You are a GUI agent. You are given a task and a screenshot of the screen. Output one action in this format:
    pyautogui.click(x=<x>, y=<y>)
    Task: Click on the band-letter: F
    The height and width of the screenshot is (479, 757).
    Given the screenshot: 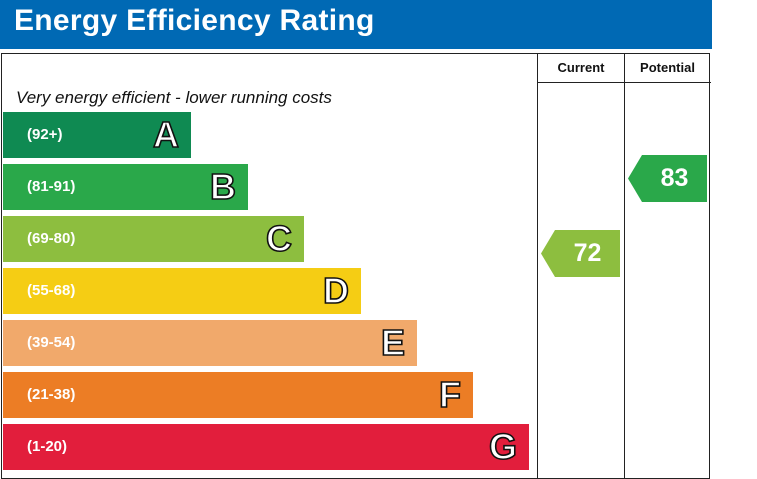 What is the action you would take?
    pyautogui.click(x=450, y=394)
    